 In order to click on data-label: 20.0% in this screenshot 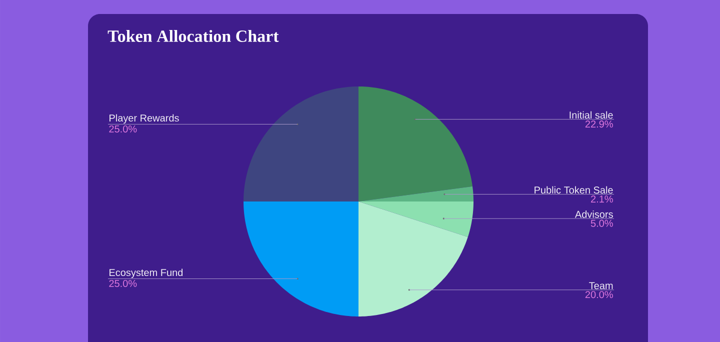, I will do `click(599, 294)`.